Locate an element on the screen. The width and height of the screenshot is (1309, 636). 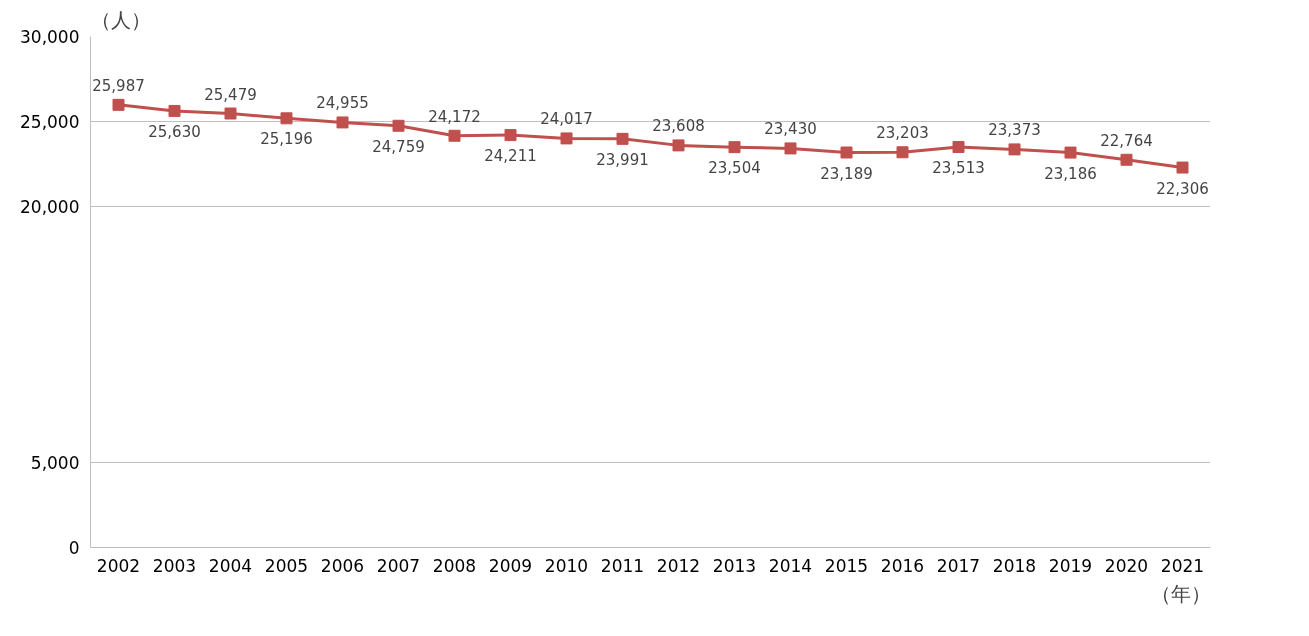
x-tick-label: 2016 is located at coordinates (902, 565).